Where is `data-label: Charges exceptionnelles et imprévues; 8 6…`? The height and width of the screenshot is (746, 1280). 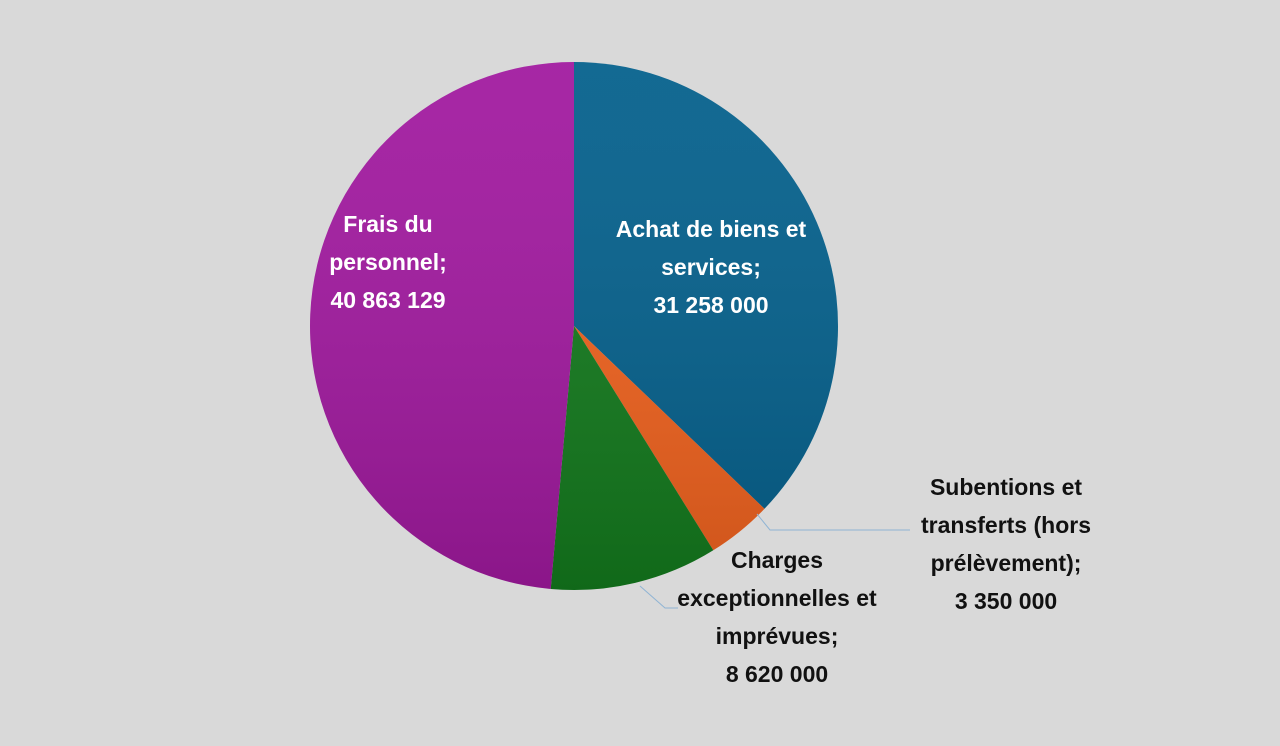 data-label: Charges exceptionnelles et imprévues; 8 6… is located at coordinates (777, 617).